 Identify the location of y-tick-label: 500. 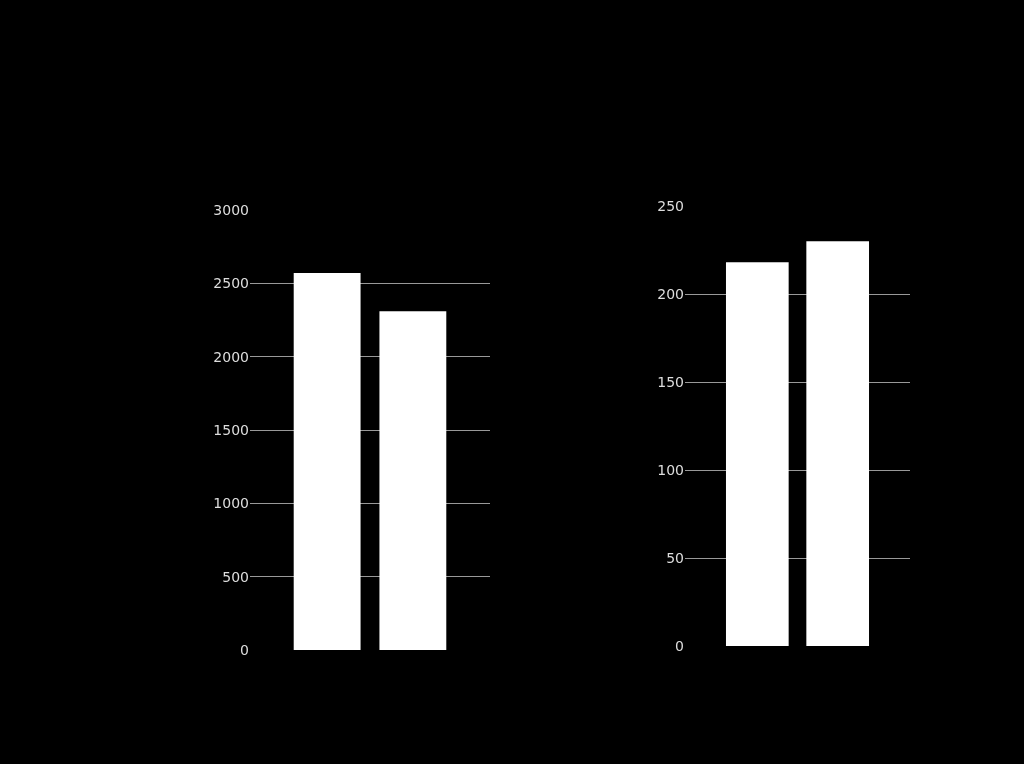
(235, 576).